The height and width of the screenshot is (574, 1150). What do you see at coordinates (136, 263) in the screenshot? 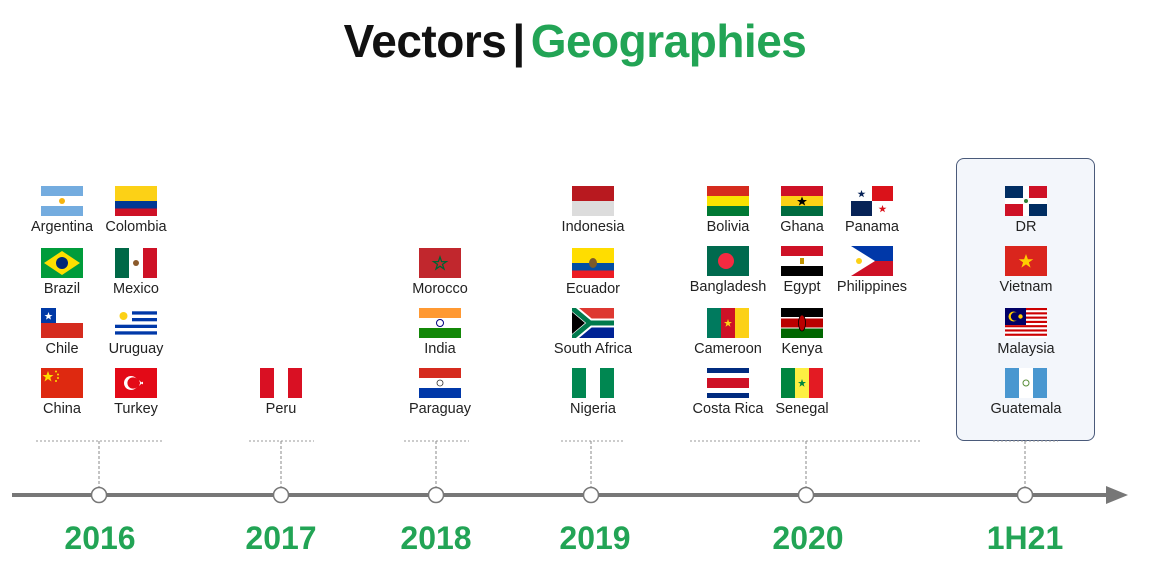
I see `mexico-flag-icon` at bounding box center [136, 263].